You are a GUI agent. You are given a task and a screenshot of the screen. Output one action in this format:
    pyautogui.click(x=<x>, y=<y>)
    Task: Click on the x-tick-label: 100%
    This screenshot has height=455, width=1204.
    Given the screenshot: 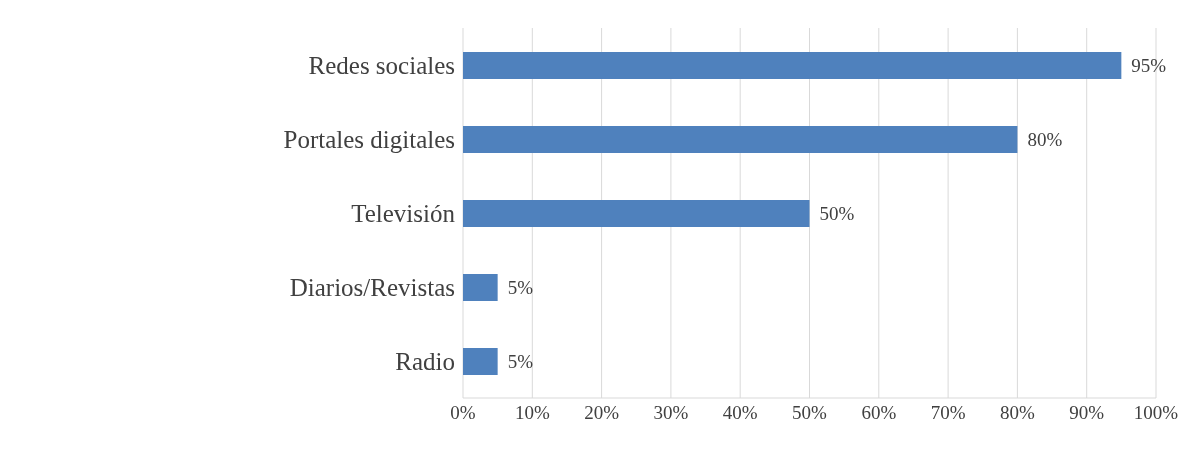 What is the action you would take?
    pyautogui.click(x=1156, y=413)
    